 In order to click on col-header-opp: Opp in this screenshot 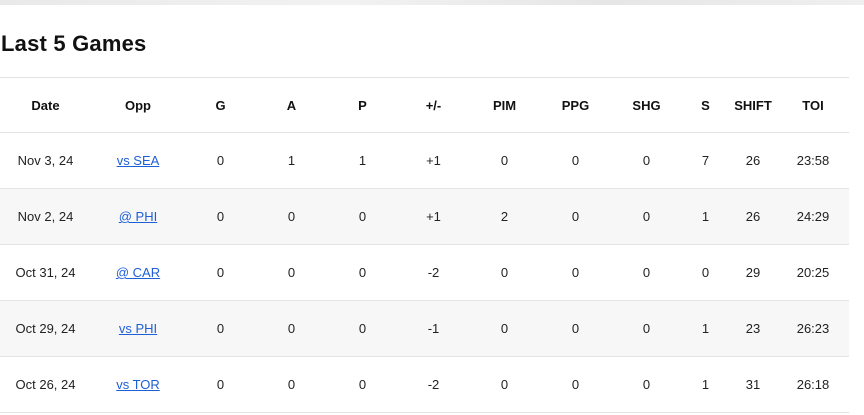, I will do `click(138, 105)`.